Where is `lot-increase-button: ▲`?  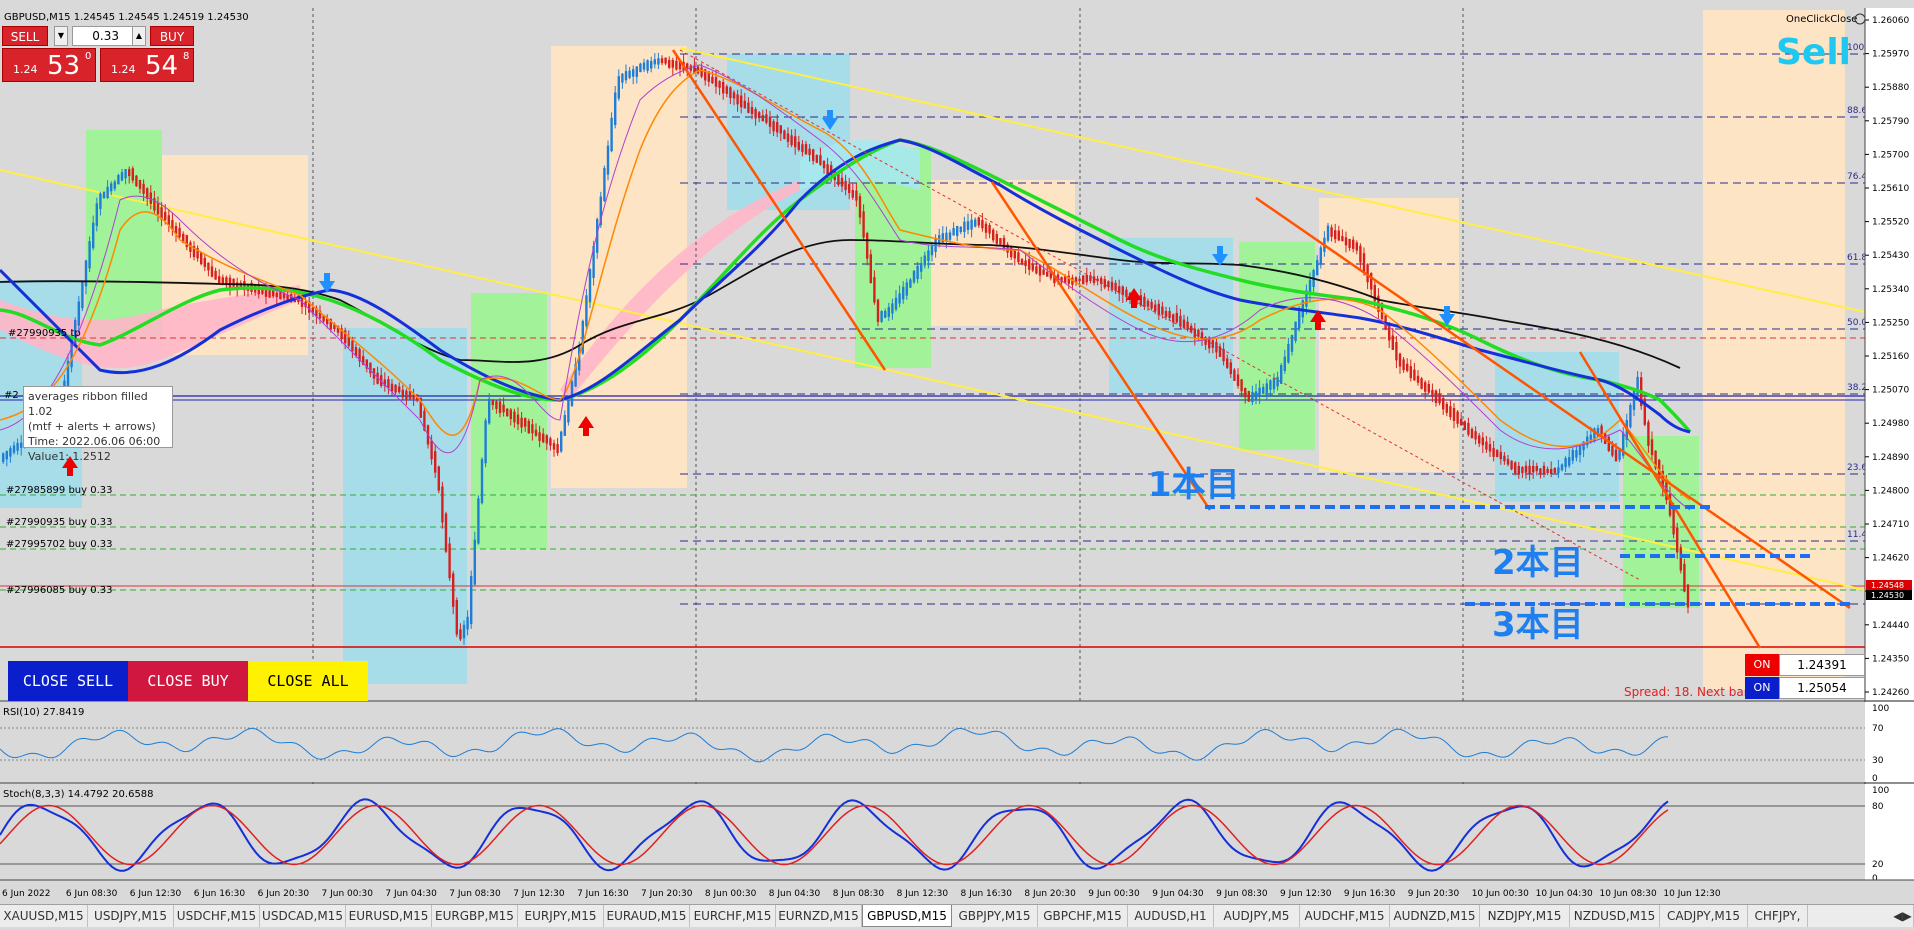
lot-increase-button: ▲ is located at coordinates (139, 36).